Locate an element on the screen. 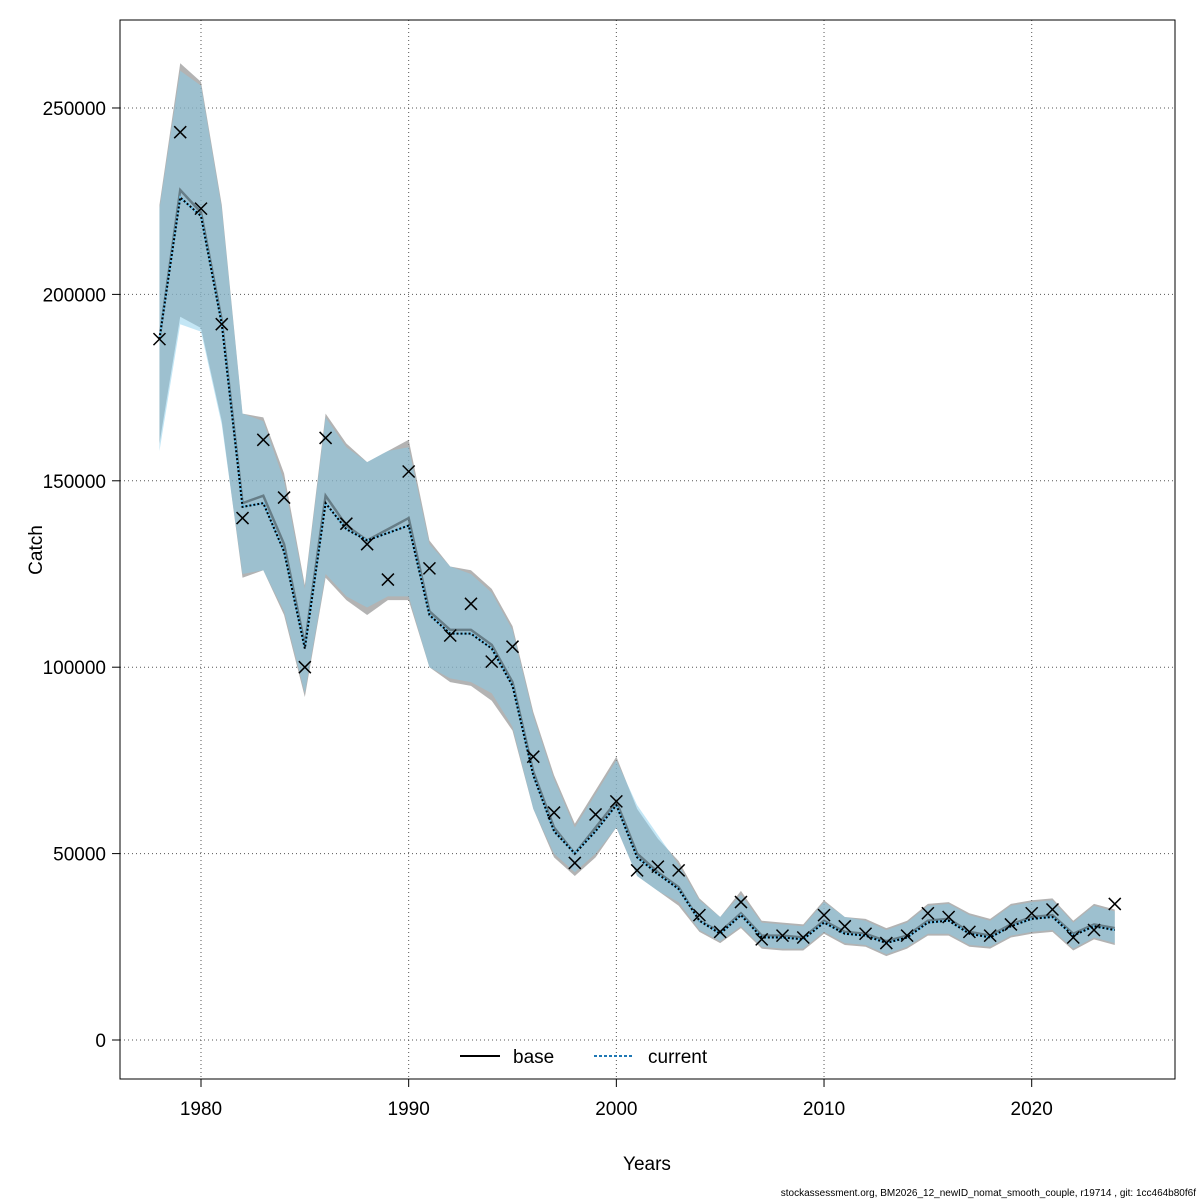 The width and height of the screenshot is (1200, 1200). y-tick-label: 0 is located at coordinates (100, 1041).